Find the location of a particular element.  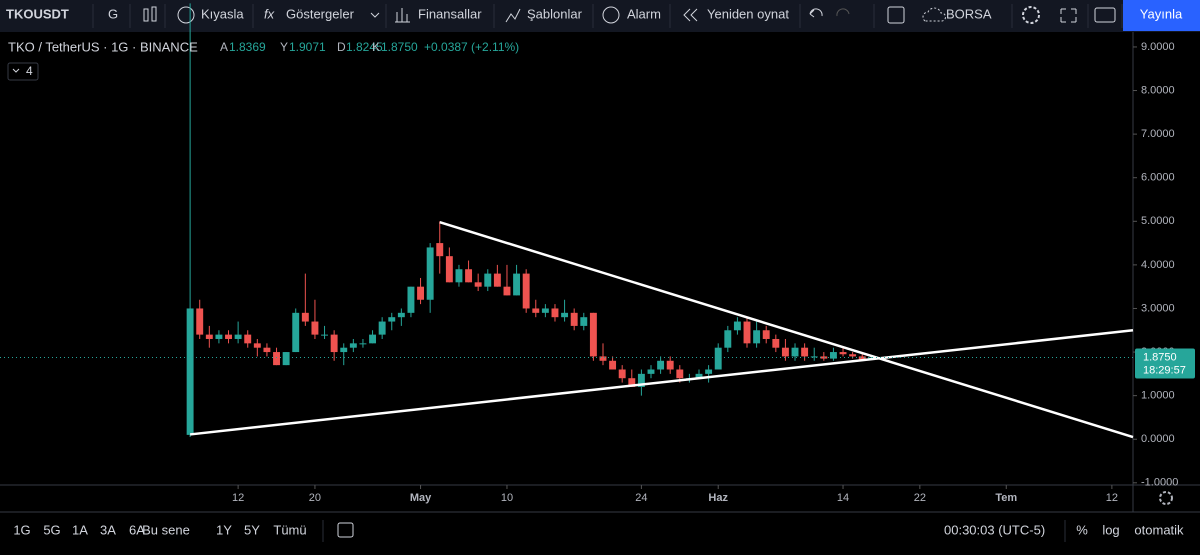

indicator-toggle is located at coordinates (23, 71).